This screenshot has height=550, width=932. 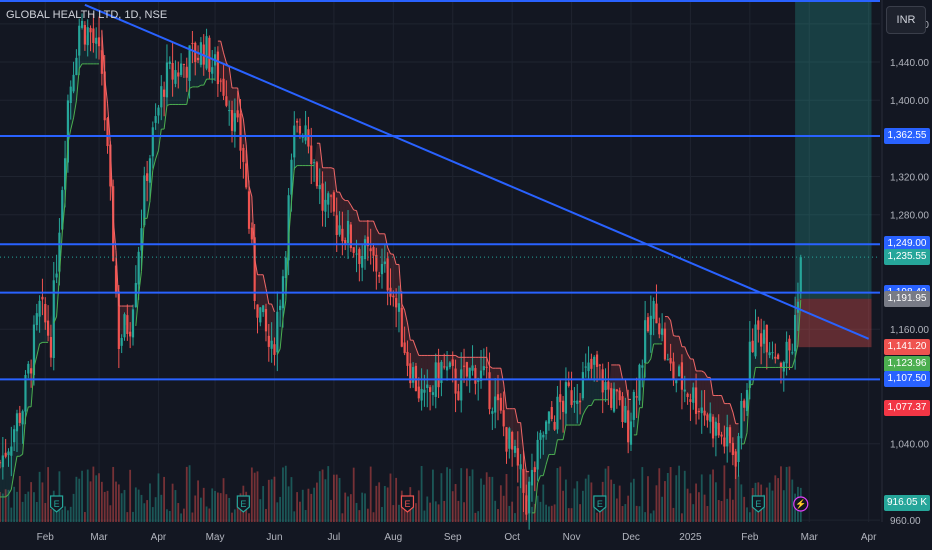 I want to click on event-markers: E E E E E ⚡, so click(x=429, y=504).